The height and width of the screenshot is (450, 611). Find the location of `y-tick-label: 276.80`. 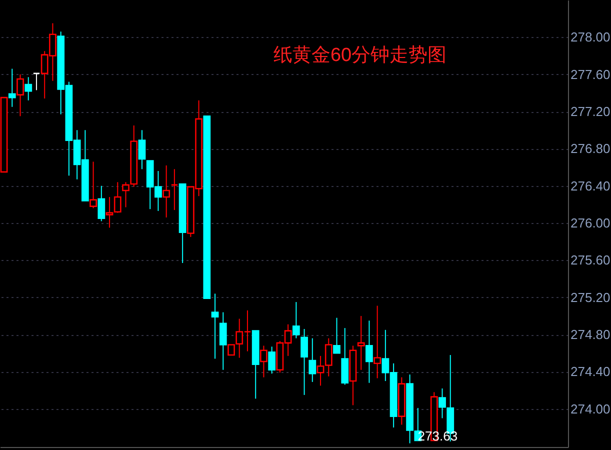

y-tick-label: 276.80 is located at coordinates (590, 148).